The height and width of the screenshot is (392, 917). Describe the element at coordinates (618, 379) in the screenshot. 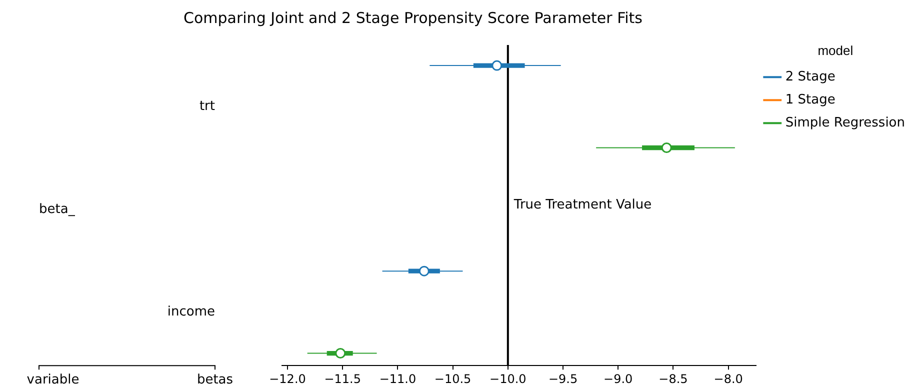

I see `x-tick-label: −9.0` at that location.